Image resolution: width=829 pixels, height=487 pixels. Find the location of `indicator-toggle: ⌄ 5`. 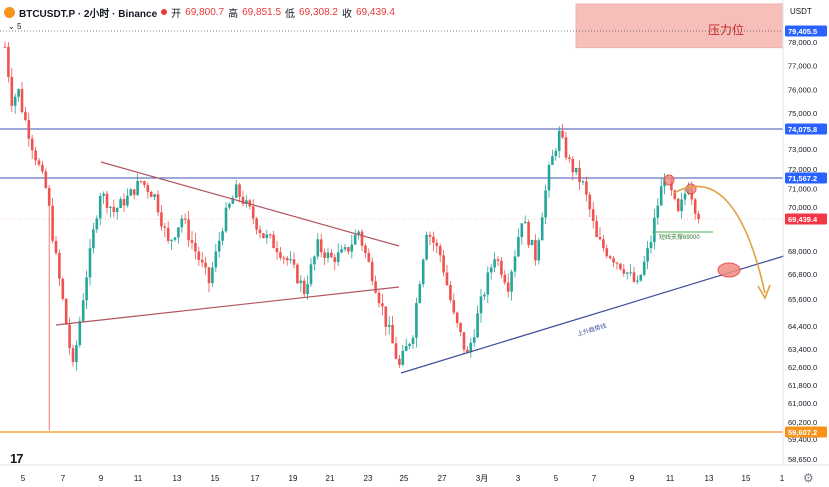

indicator-toggle: ⌄ 5 is located at coordinates (14, 26).